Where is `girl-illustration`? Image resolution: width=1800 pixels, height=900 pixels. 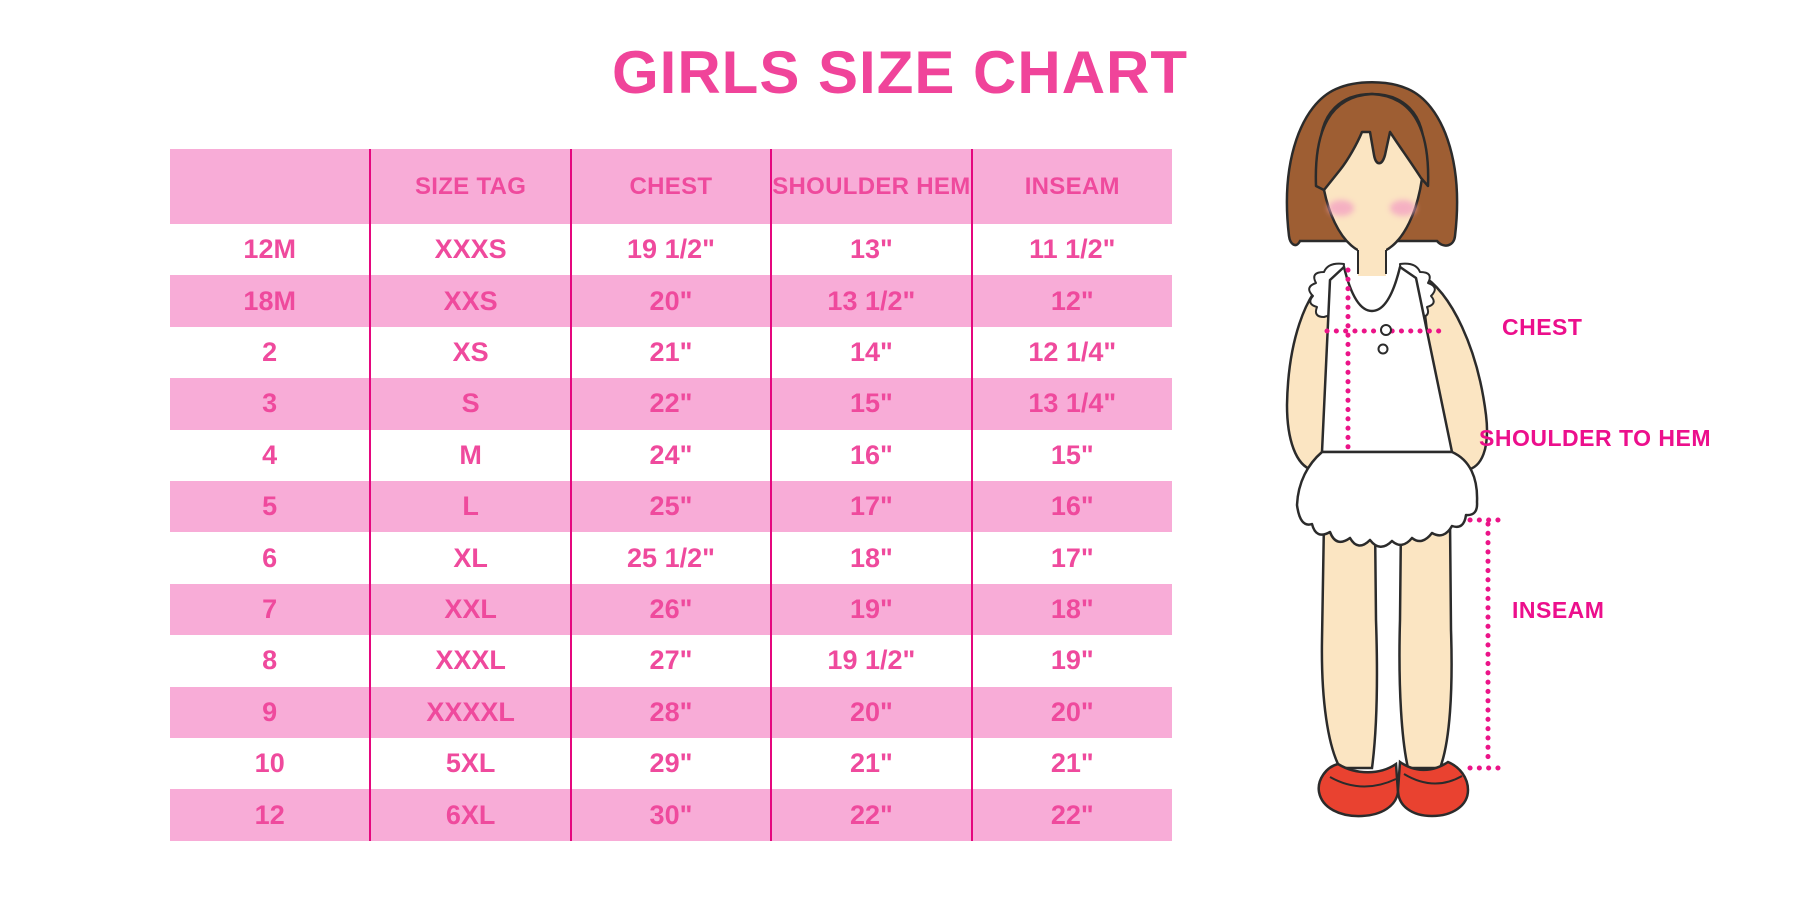
girl-illustration is located at coordinates (1394, 449).